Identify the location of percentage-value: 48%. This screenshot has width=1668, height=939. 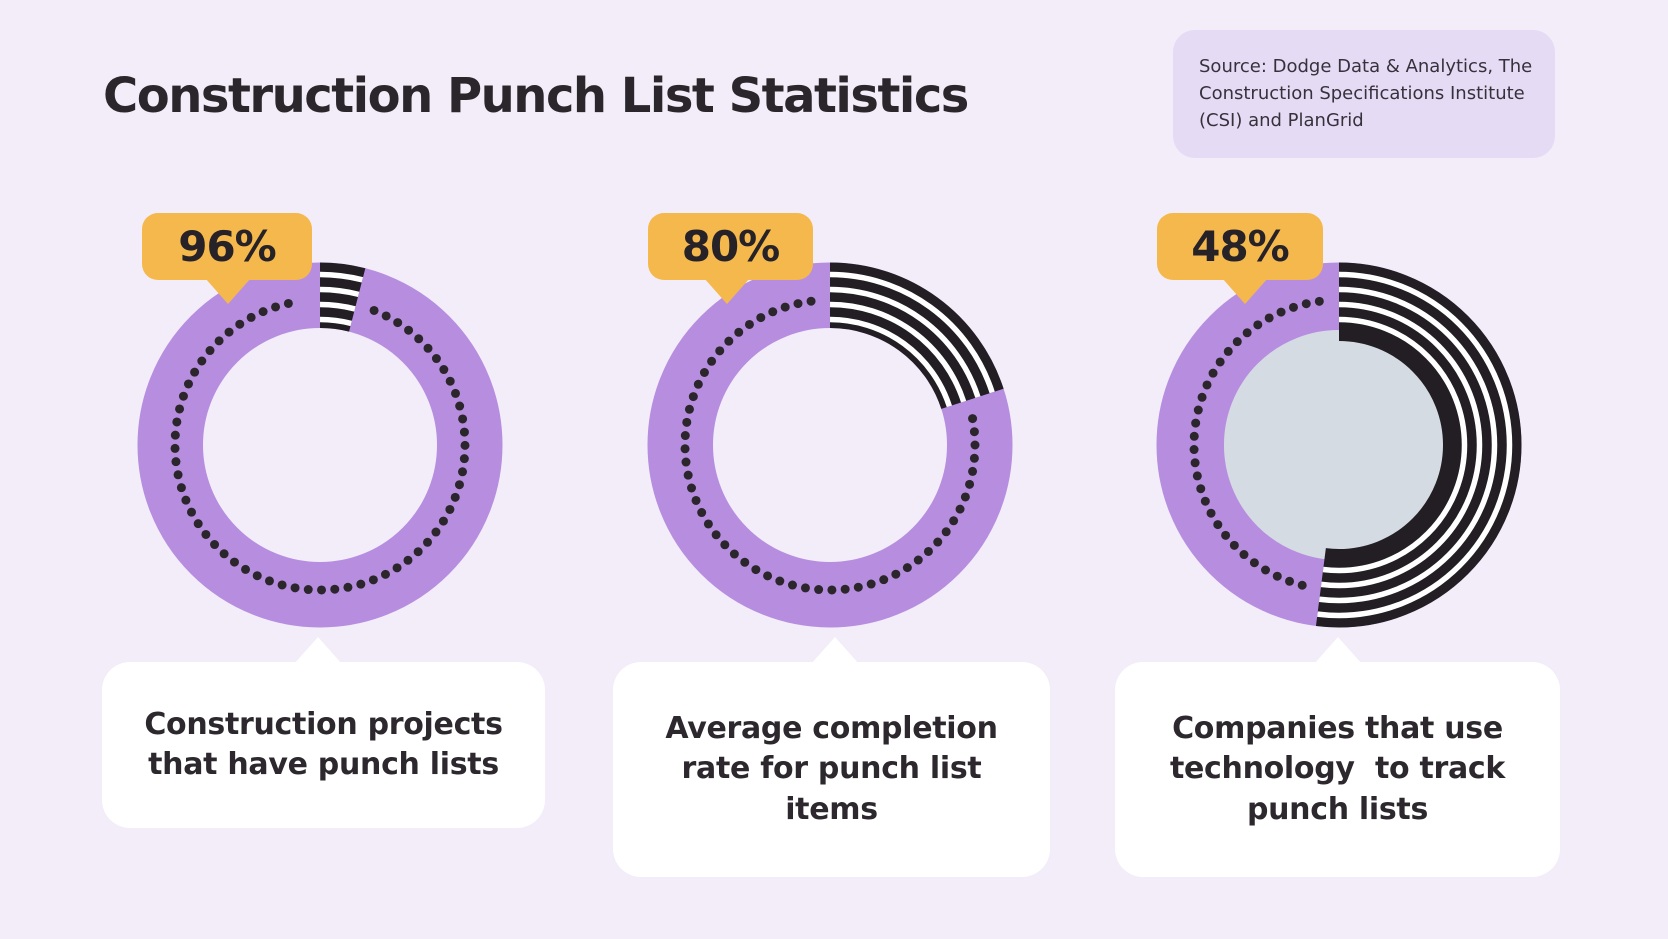
(1240, 246).